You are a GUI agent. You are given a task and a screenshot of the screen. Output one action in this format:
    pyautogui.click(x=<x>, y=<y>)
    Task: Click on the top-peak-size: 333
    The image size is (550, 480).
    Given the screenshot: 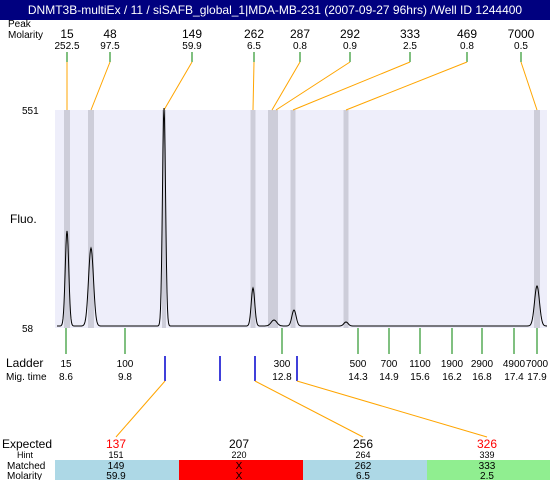 What is the action you would take?
    pyautogui.click(x=410, y=34)
    